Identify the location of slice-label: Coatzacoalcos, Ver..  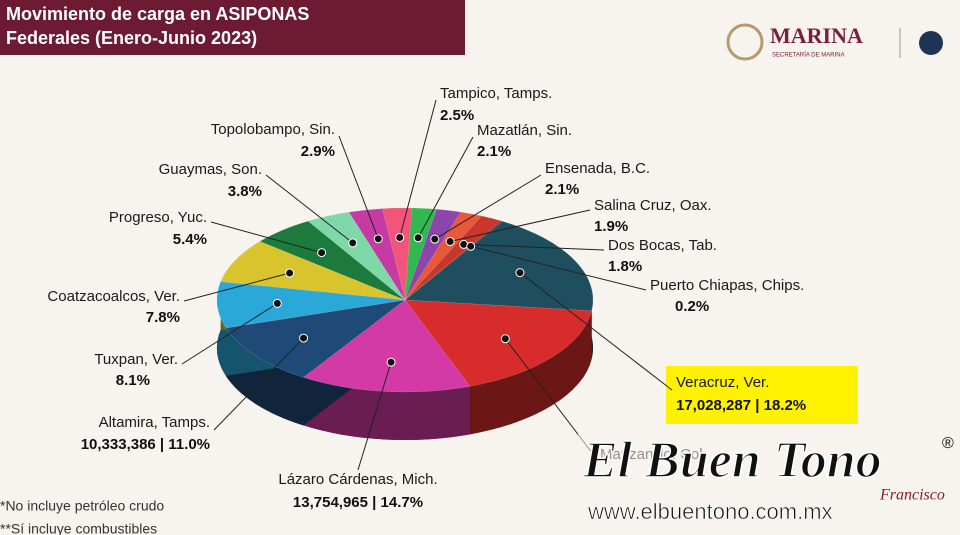
(113, 296).